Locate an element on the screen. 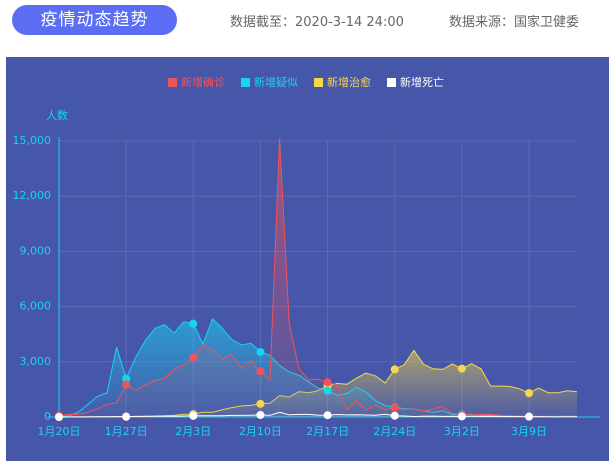 This screenshot has height=461, width=615. x-tick-label: 1月27日 is located at coordinates (126, 431).